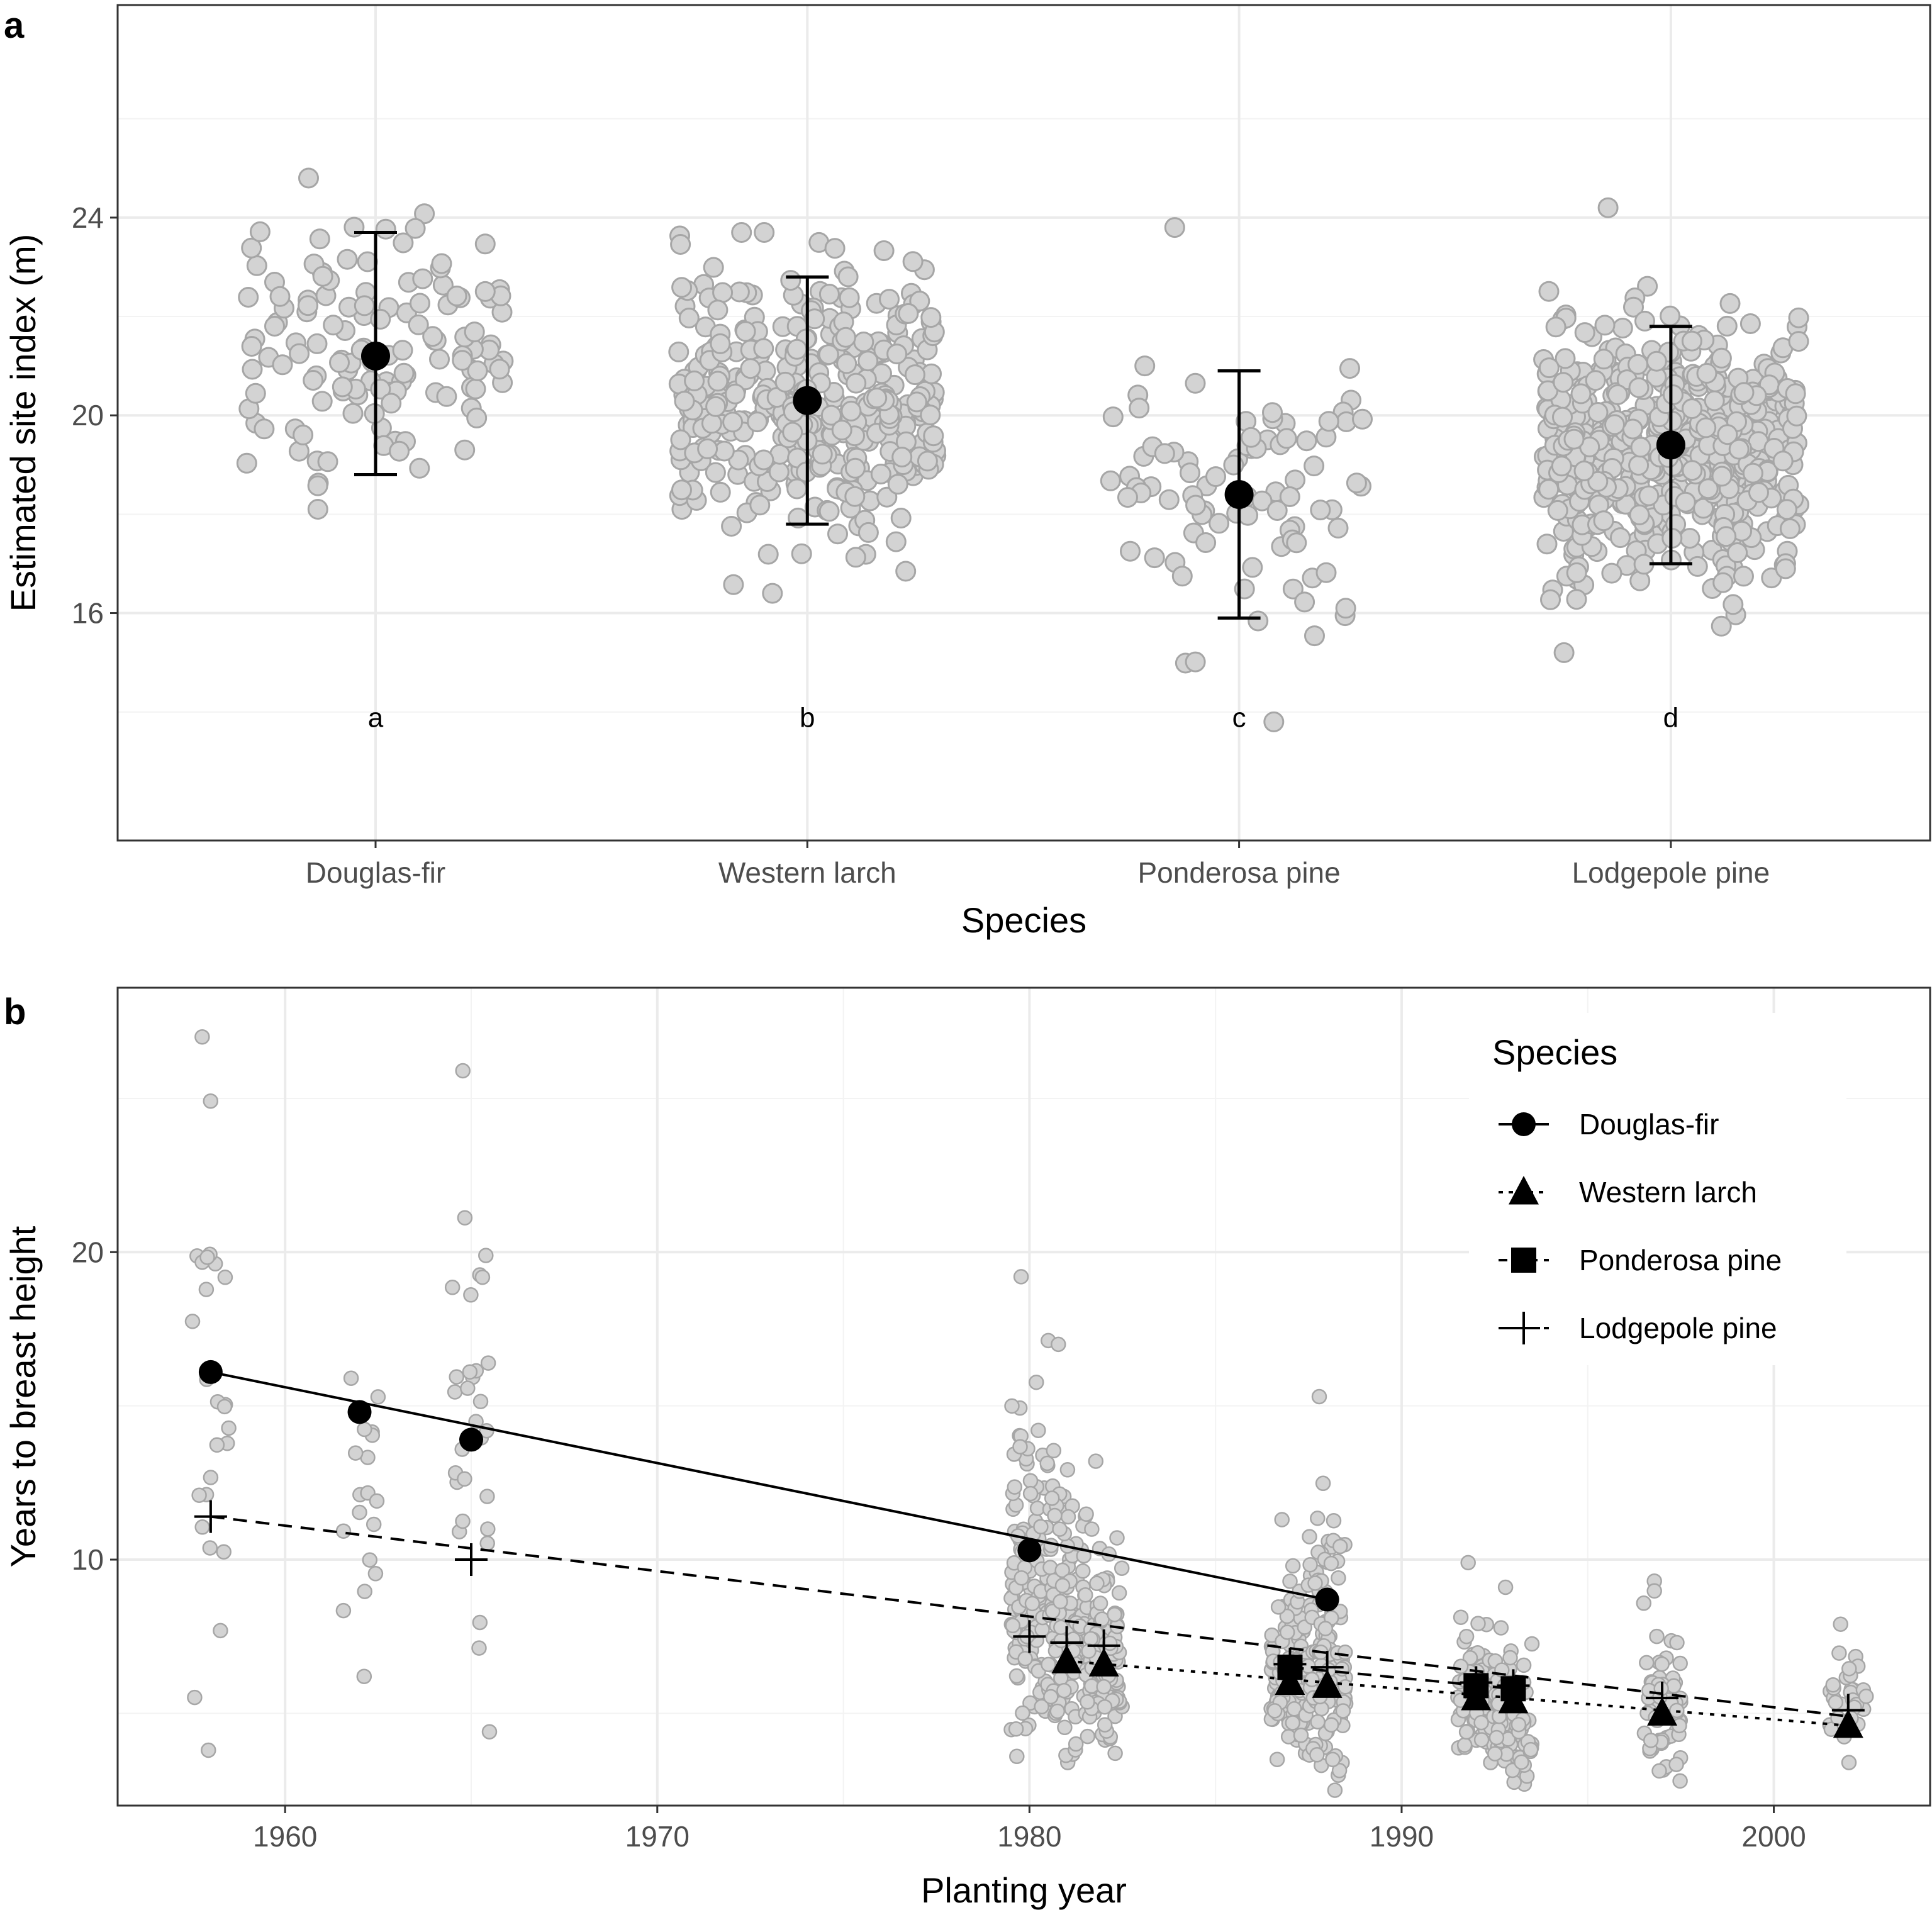  Describe the element at coordinates (88, 1559) in the screenshot. I see `y-tick-label: 10` at that location.